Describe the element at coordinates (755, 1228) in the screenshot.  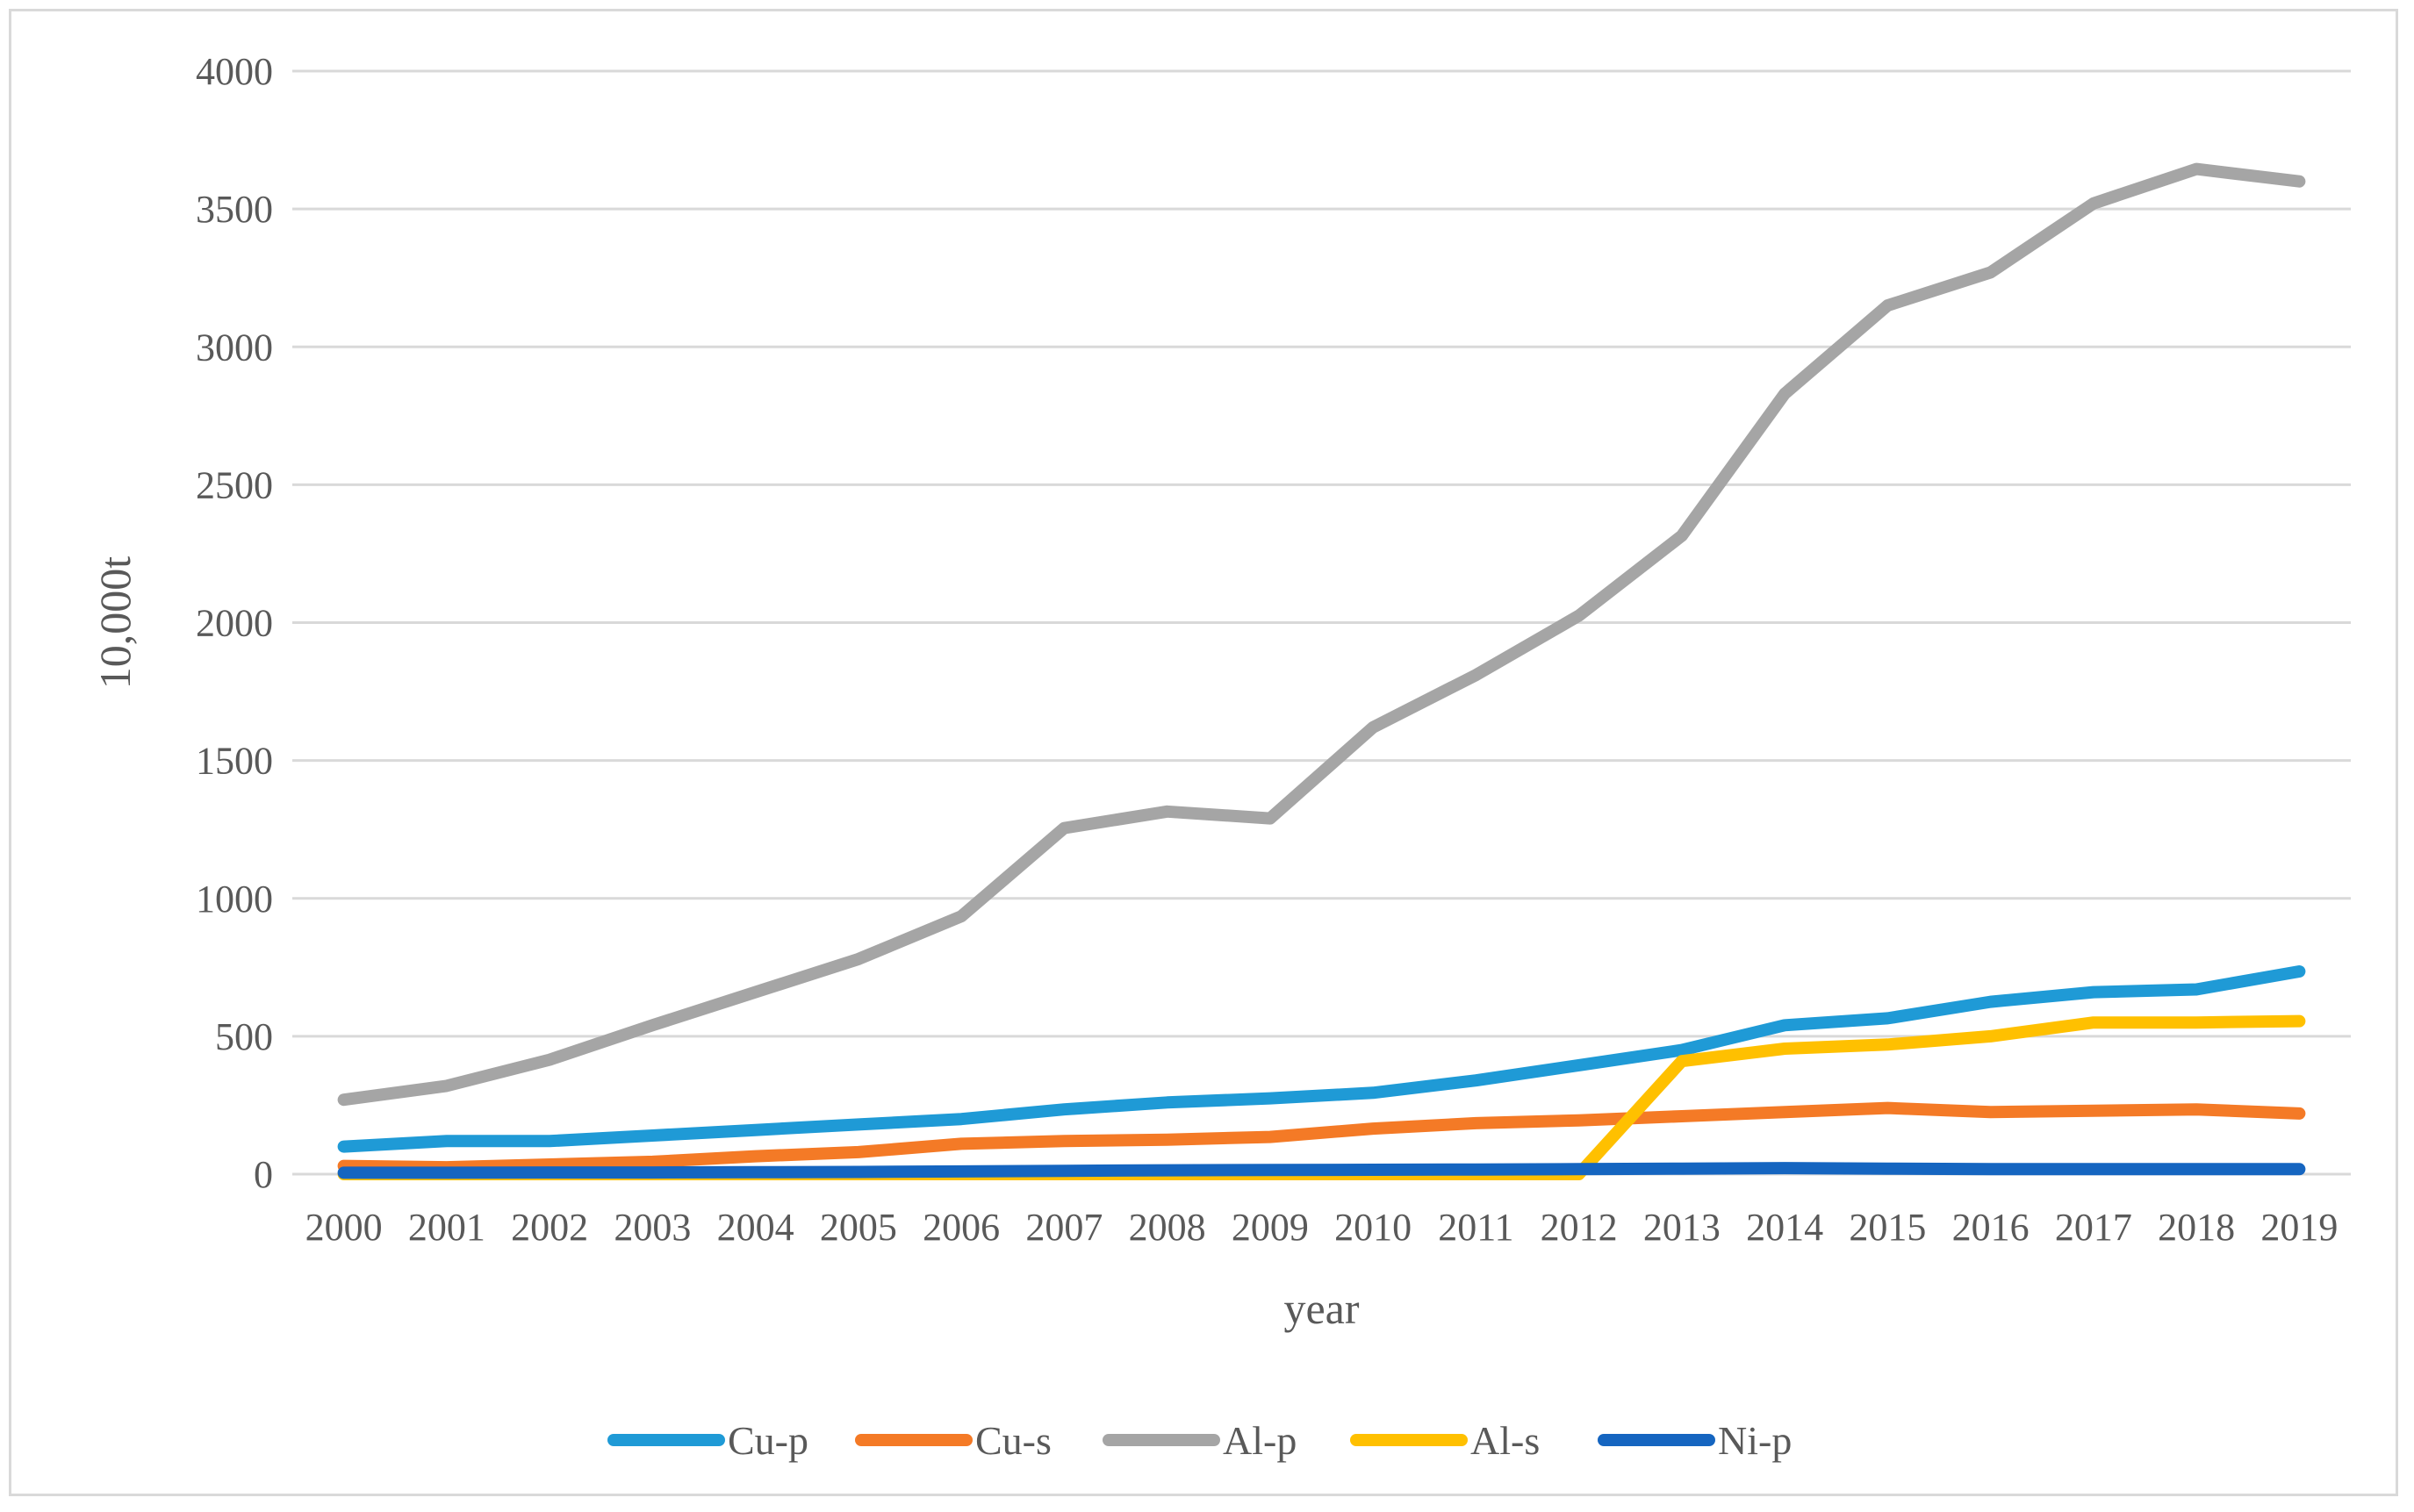
I see `x-tick-label: 2004` at that location.